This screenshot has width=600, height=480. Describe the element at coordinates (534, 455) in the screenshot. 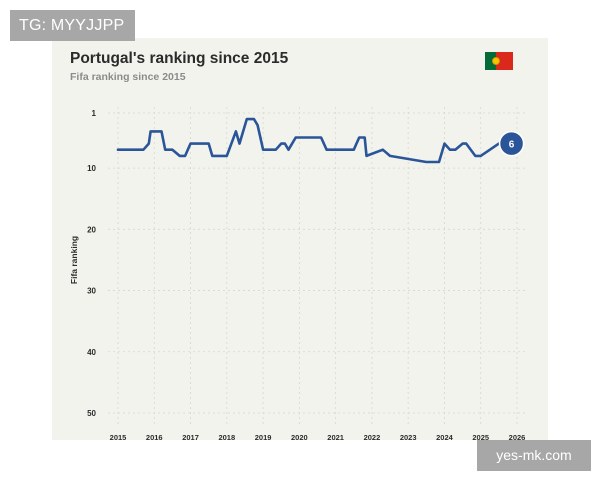

I see `watermark: yes-mk.com` at that location.